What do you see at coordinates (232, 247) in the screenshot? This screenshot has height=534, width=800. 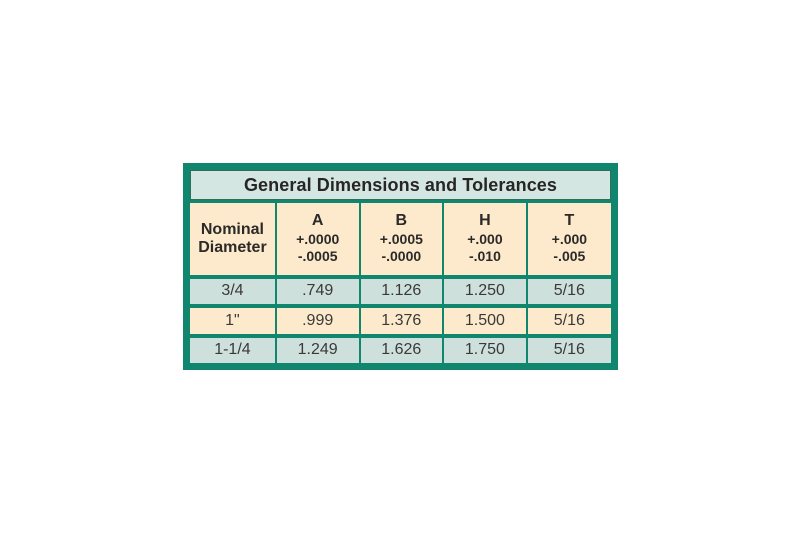 I see `header-nominal-line2: Diameter` at bounding box center [232, 247].